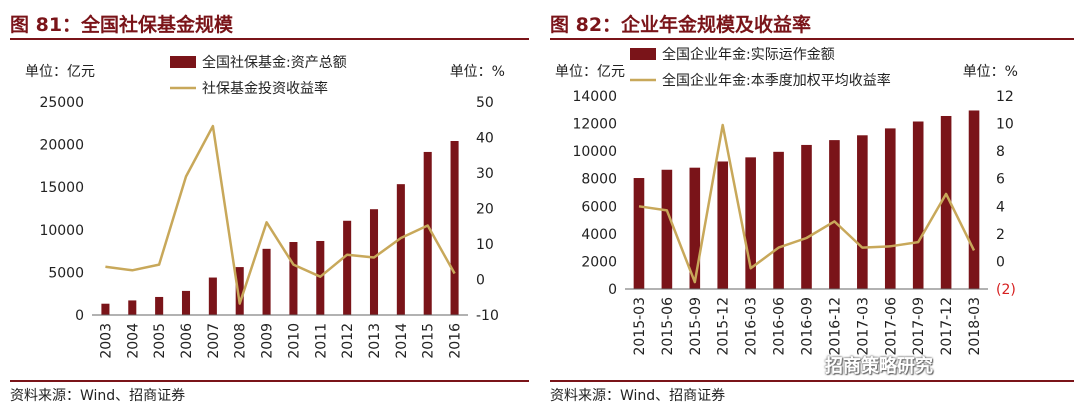 This screenshot has width=1080, height=415. I want to click on x-tick-label: 2007, so click(214, 341).